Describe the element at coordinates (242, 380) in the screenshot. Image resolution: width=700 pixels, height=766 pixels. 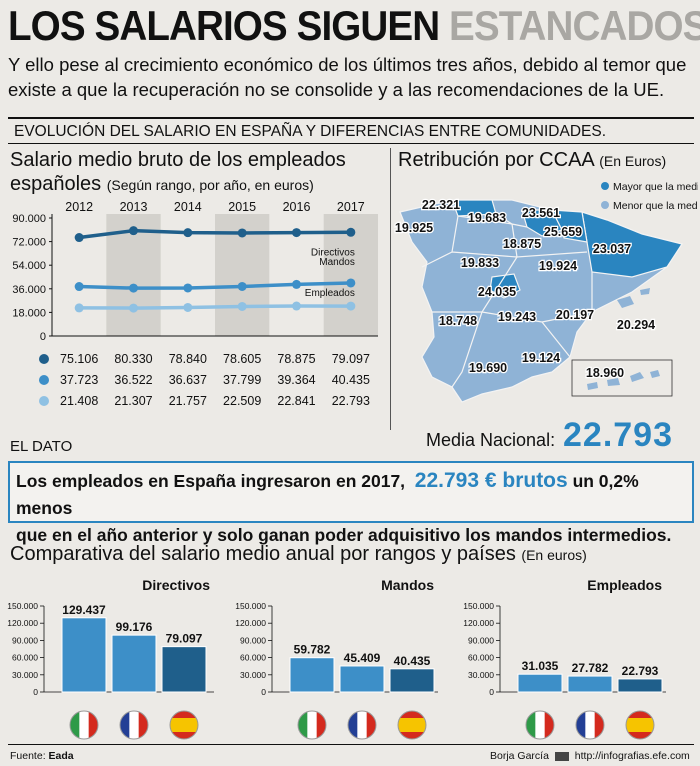
I see `table-value-mandos-2015: 37.799` at that location.